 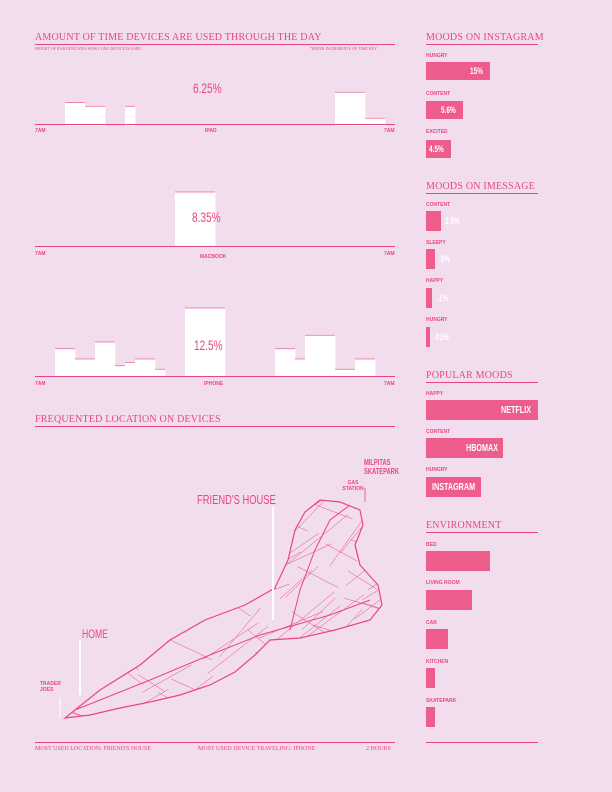 I want to click on imessage-label-sleepy: .5%, so click(x=445, y=259).